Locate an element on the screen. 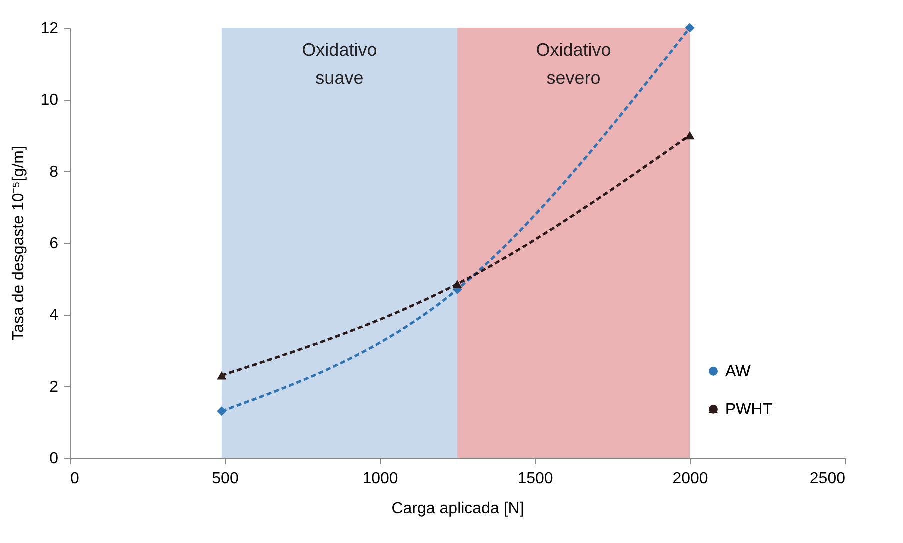 This screenshot has height=543, width=903. x-tick-label: 0 is located at coordinates (75, 479).